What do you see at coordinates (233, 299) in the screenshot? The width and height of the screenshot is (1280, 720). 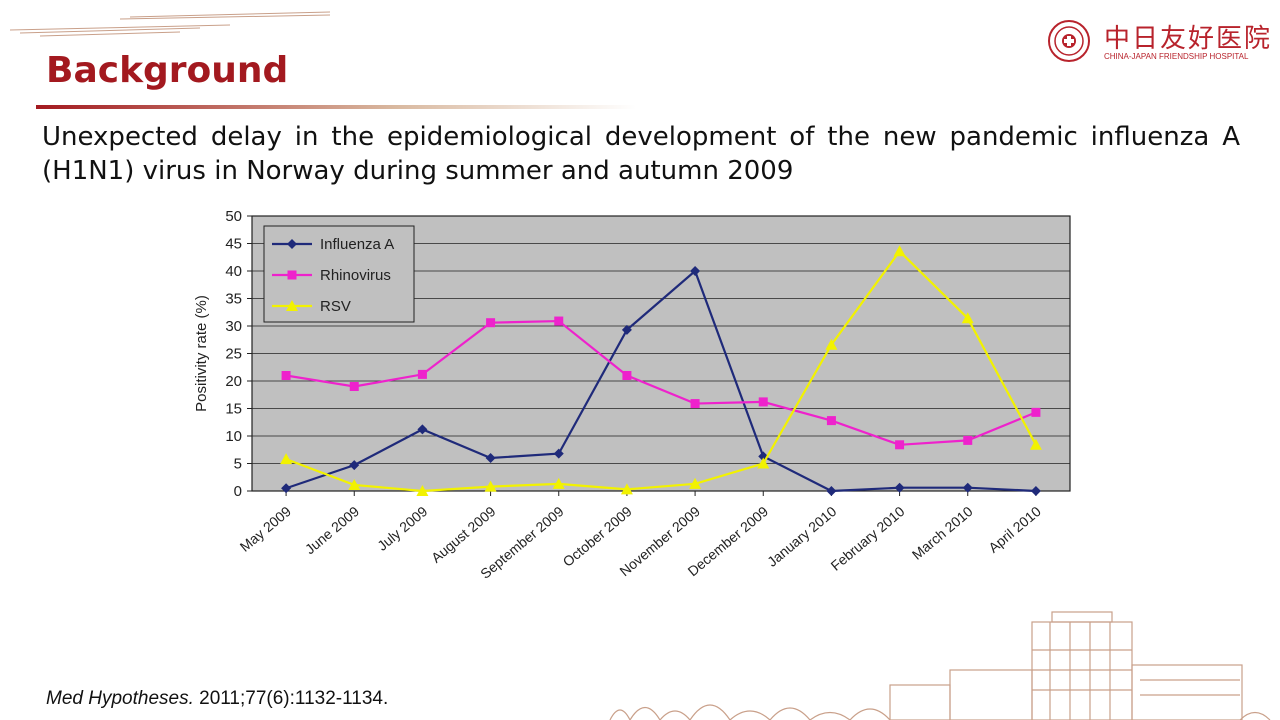 I see `y-tick-label: 35` at bounding box center [233, 299].